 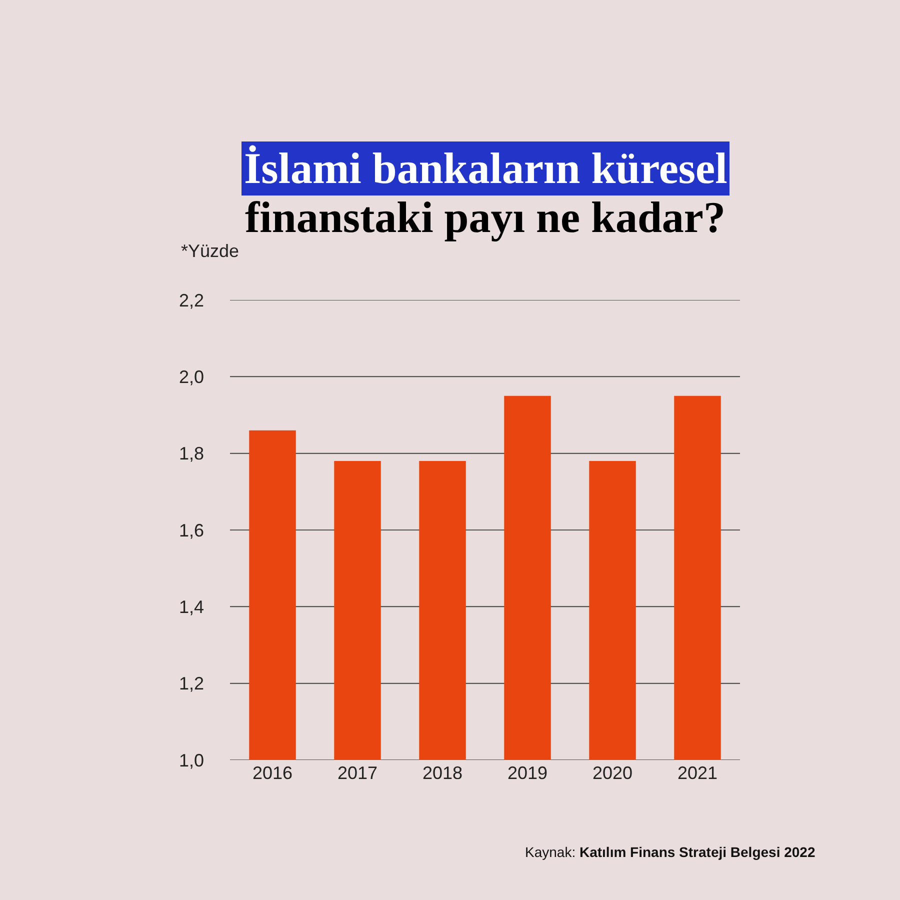 I want to click on x-tick-label: 2018, so click(x=442, y=773).